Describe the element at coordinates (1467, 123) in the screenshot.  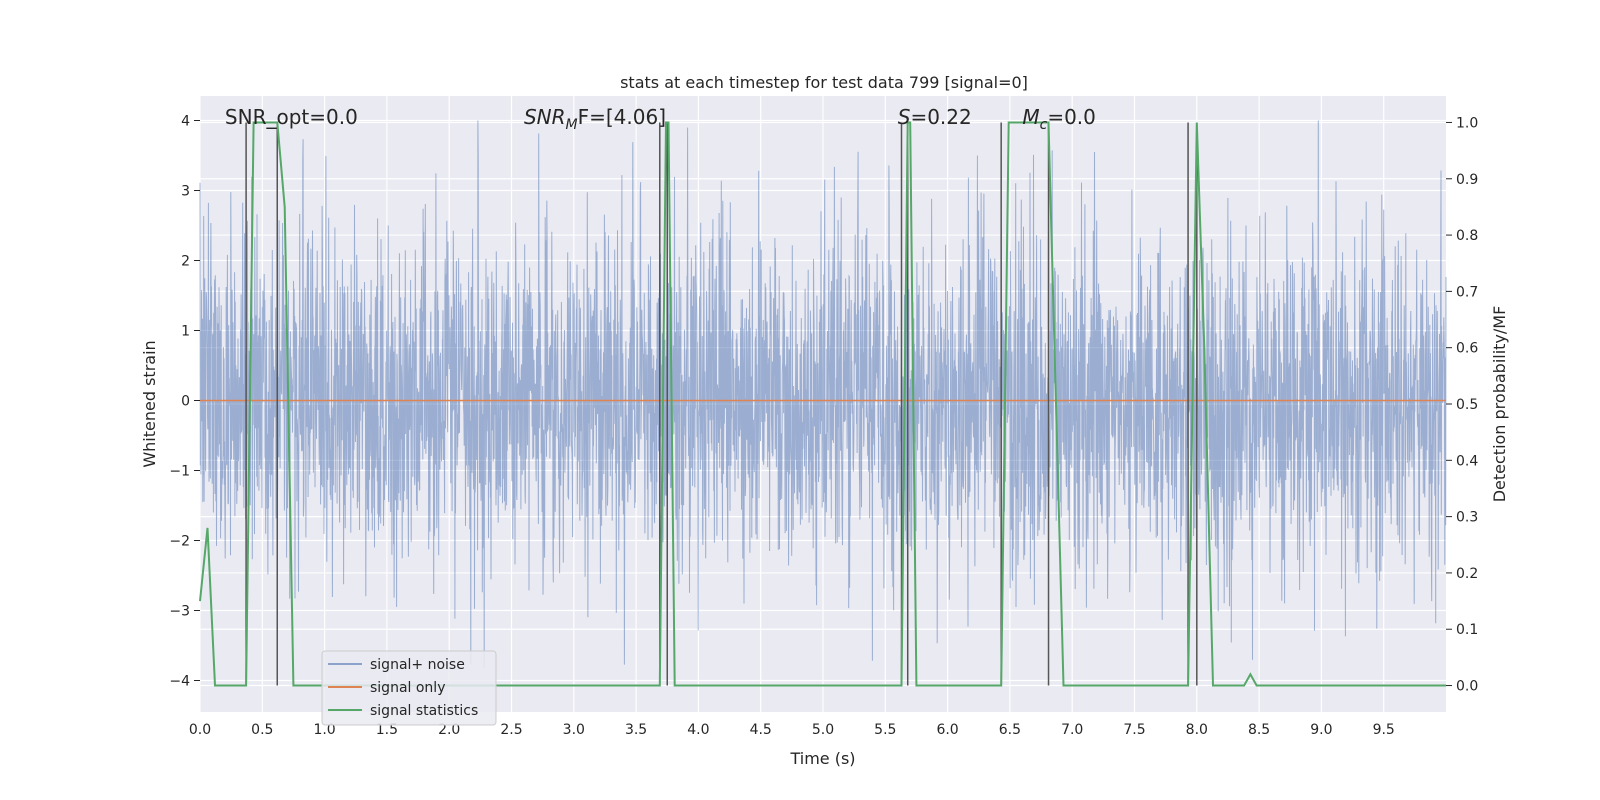
I see `y2-tick-label: 1.0` at that location.